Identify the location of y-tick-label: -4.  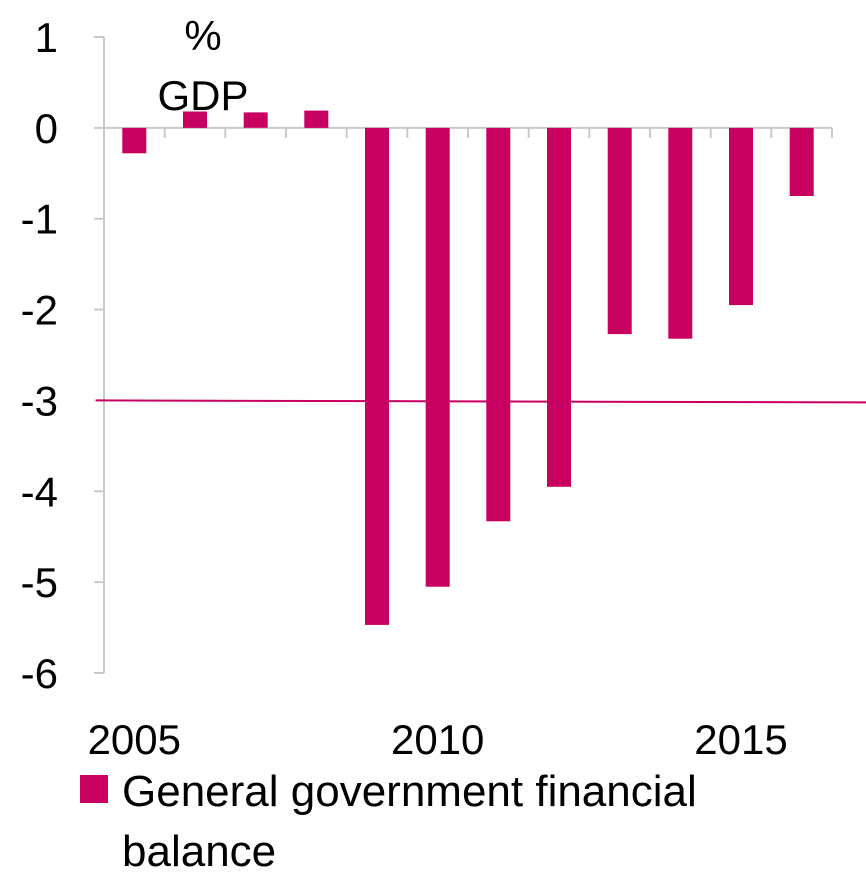
(39, 491).